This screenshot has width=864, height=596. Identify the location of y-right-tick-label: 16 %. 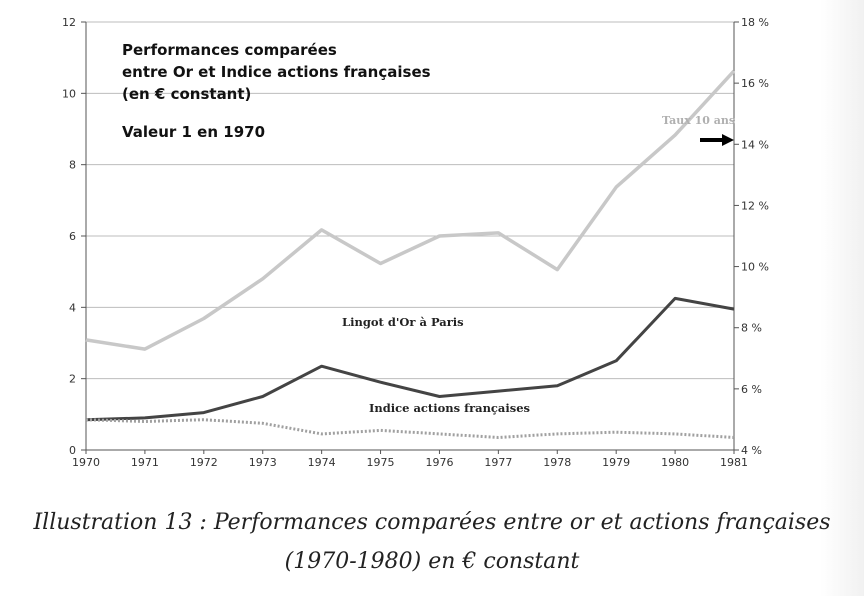
(755, 83).